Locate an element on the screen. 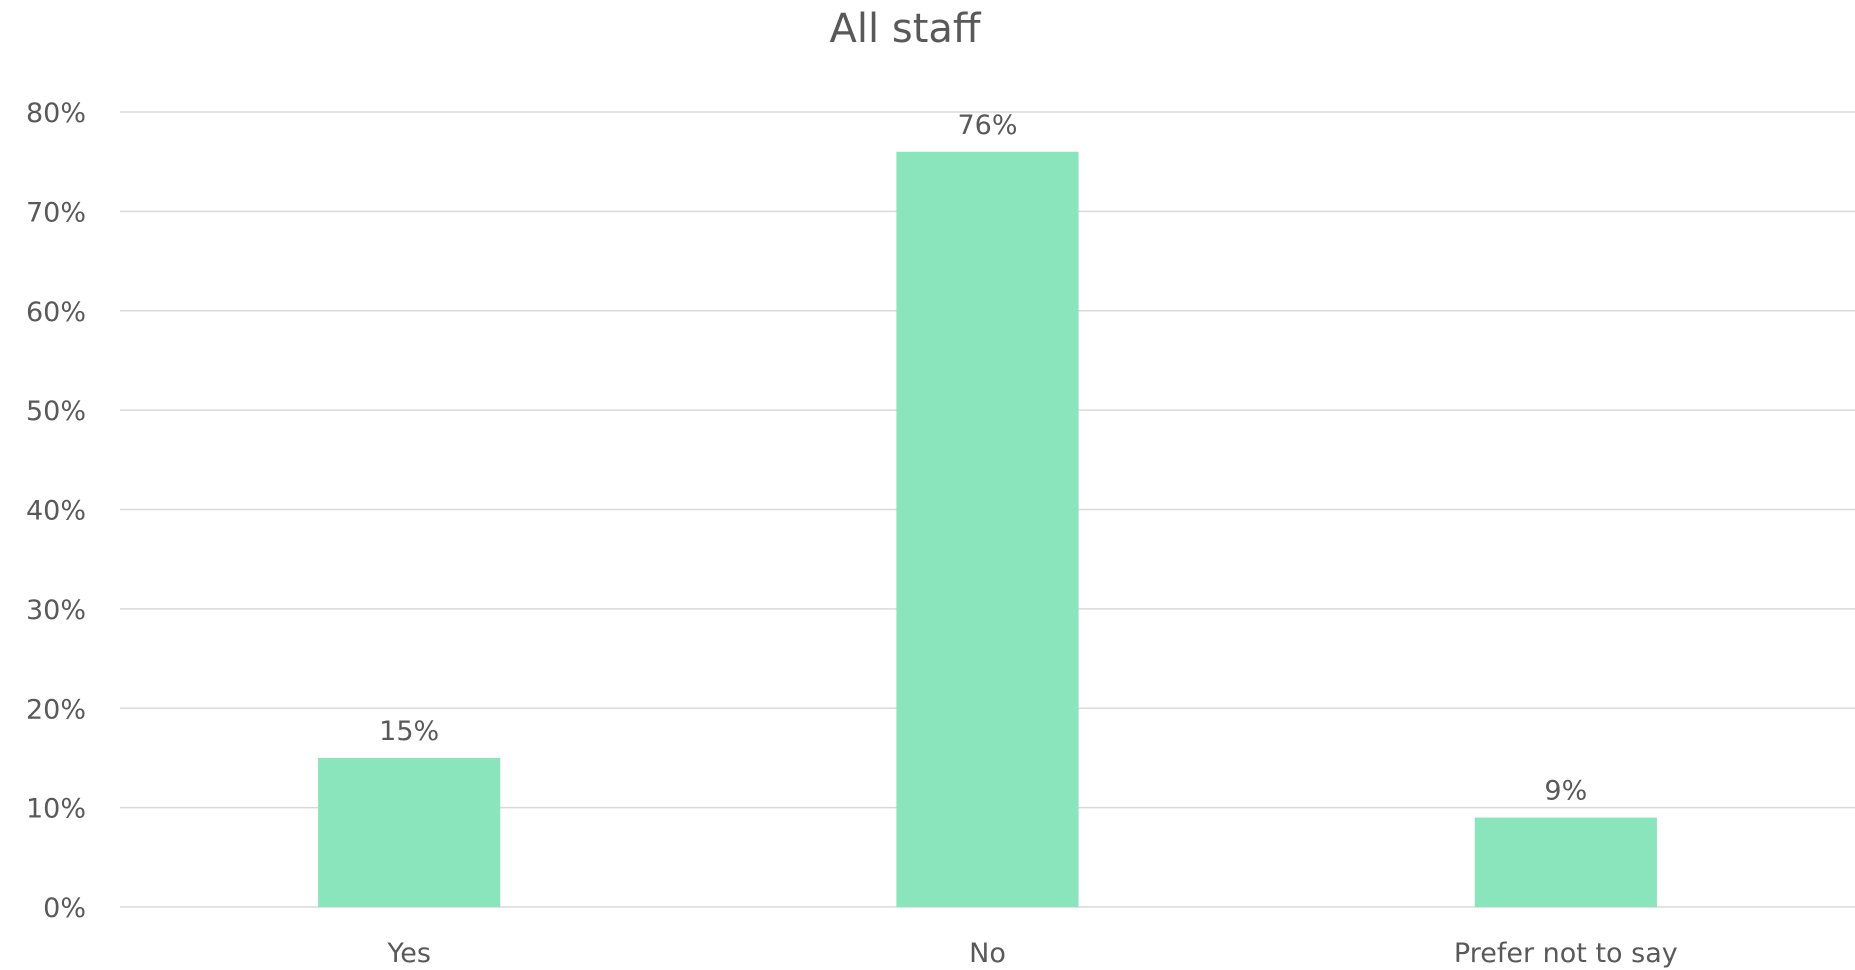 This screenshot has width=1855, height=970. y-axis-tick-labels: 0% 10% 20% 30% 40% 50% 60% 70% 80% is located at coordinates (56, 511).